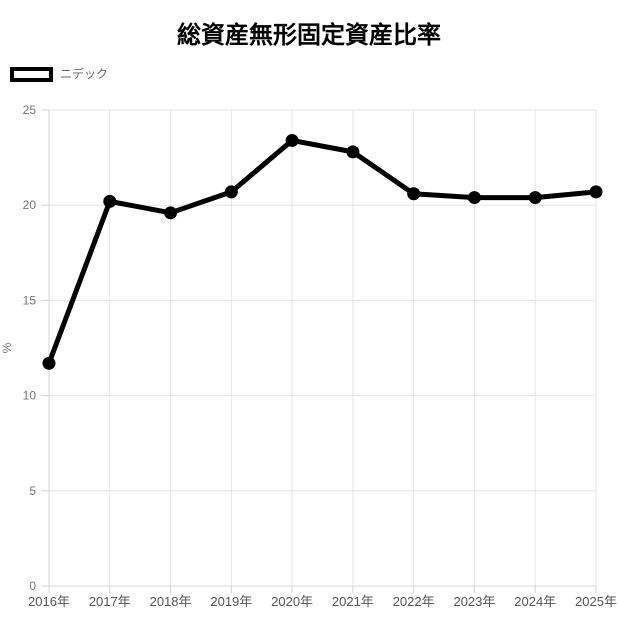 The width and height of the screenshot is (618, 618). Describe the element at coordinates (596, 601) in the screenshot. I see `x-tick-label: 2025年` at that location.